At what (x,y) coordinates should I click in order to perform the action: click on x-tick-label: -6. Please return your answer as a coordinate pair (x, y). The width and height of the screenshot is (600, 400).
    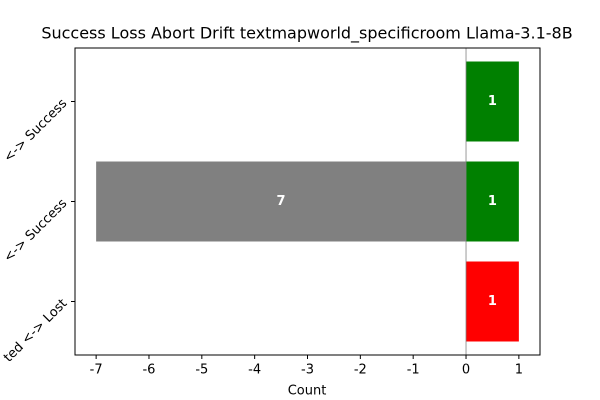
    Looking at the image, I should click on (148, 370).